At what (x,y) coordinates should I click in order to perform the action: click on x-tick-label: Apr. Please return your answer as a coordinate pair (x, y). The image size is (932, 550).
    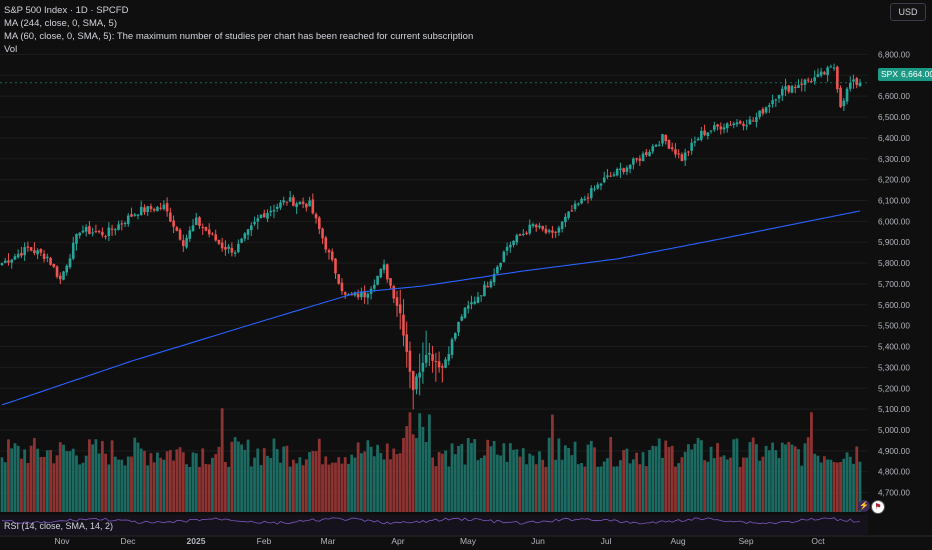
    Looking at the image, I should click on (397, 541).